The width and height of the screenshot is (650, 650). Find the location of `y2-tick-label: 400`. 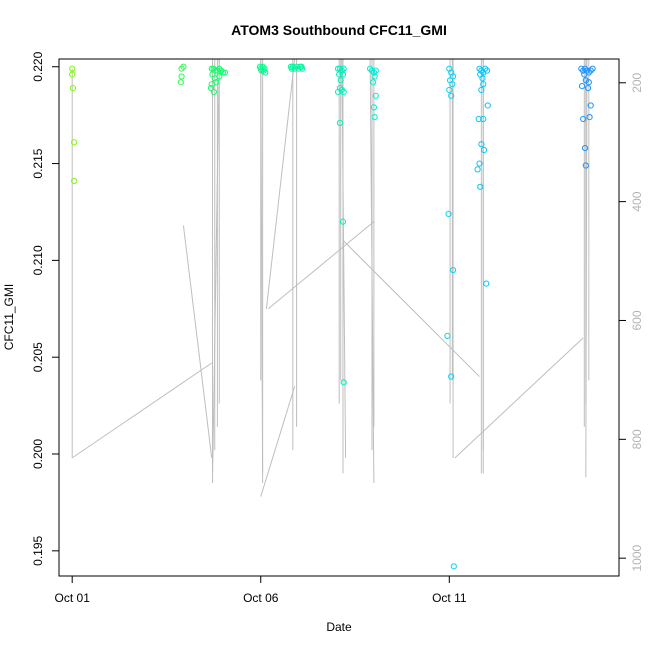

y2-tick-label: 400 is located at coordinates (637, 201).